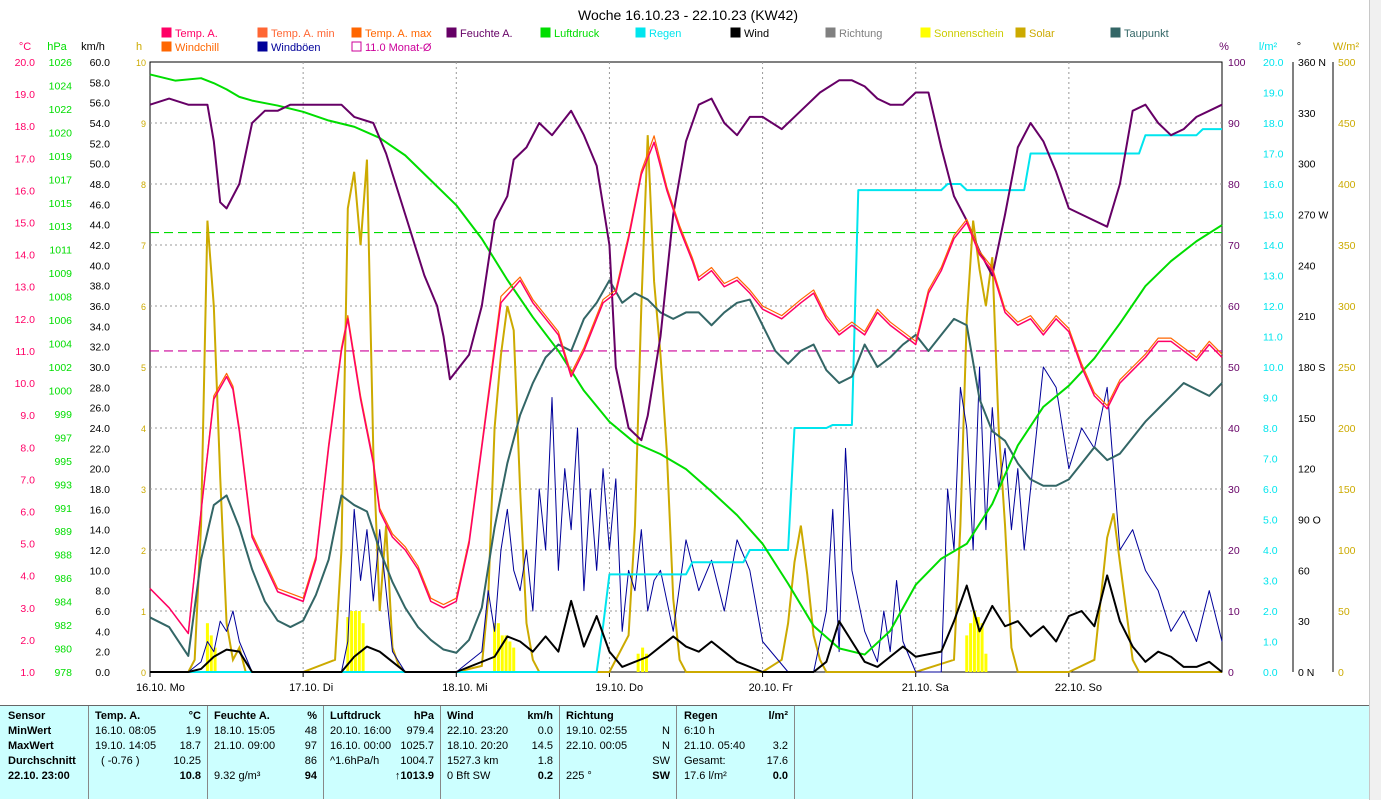  Describe the element at coordinates (100, 144) in the screenshot. I see `axis-tick-wind: 52.0` at that location.